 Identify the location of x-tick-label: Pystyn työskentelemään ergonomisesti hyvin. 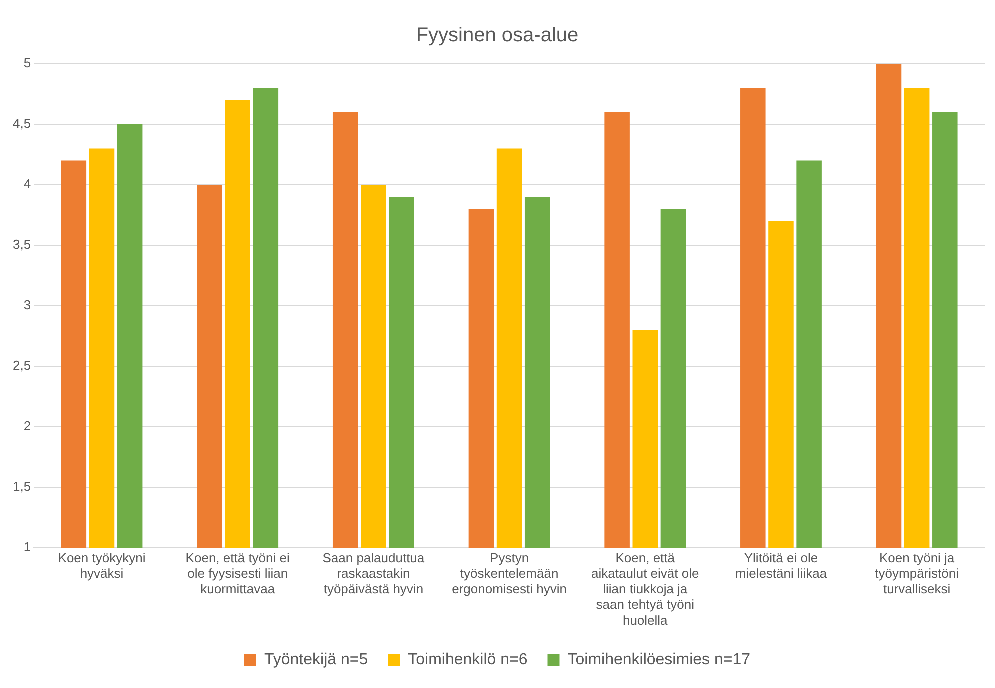
(509, 573).